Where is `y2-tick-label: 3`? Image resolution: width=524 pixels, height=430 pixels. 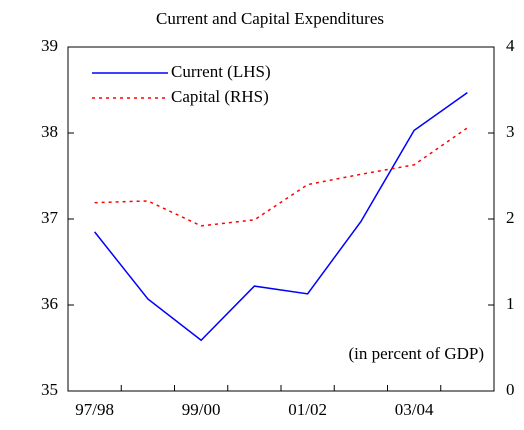 y2-tick-label: 3 is located at coordinates (510, 131).